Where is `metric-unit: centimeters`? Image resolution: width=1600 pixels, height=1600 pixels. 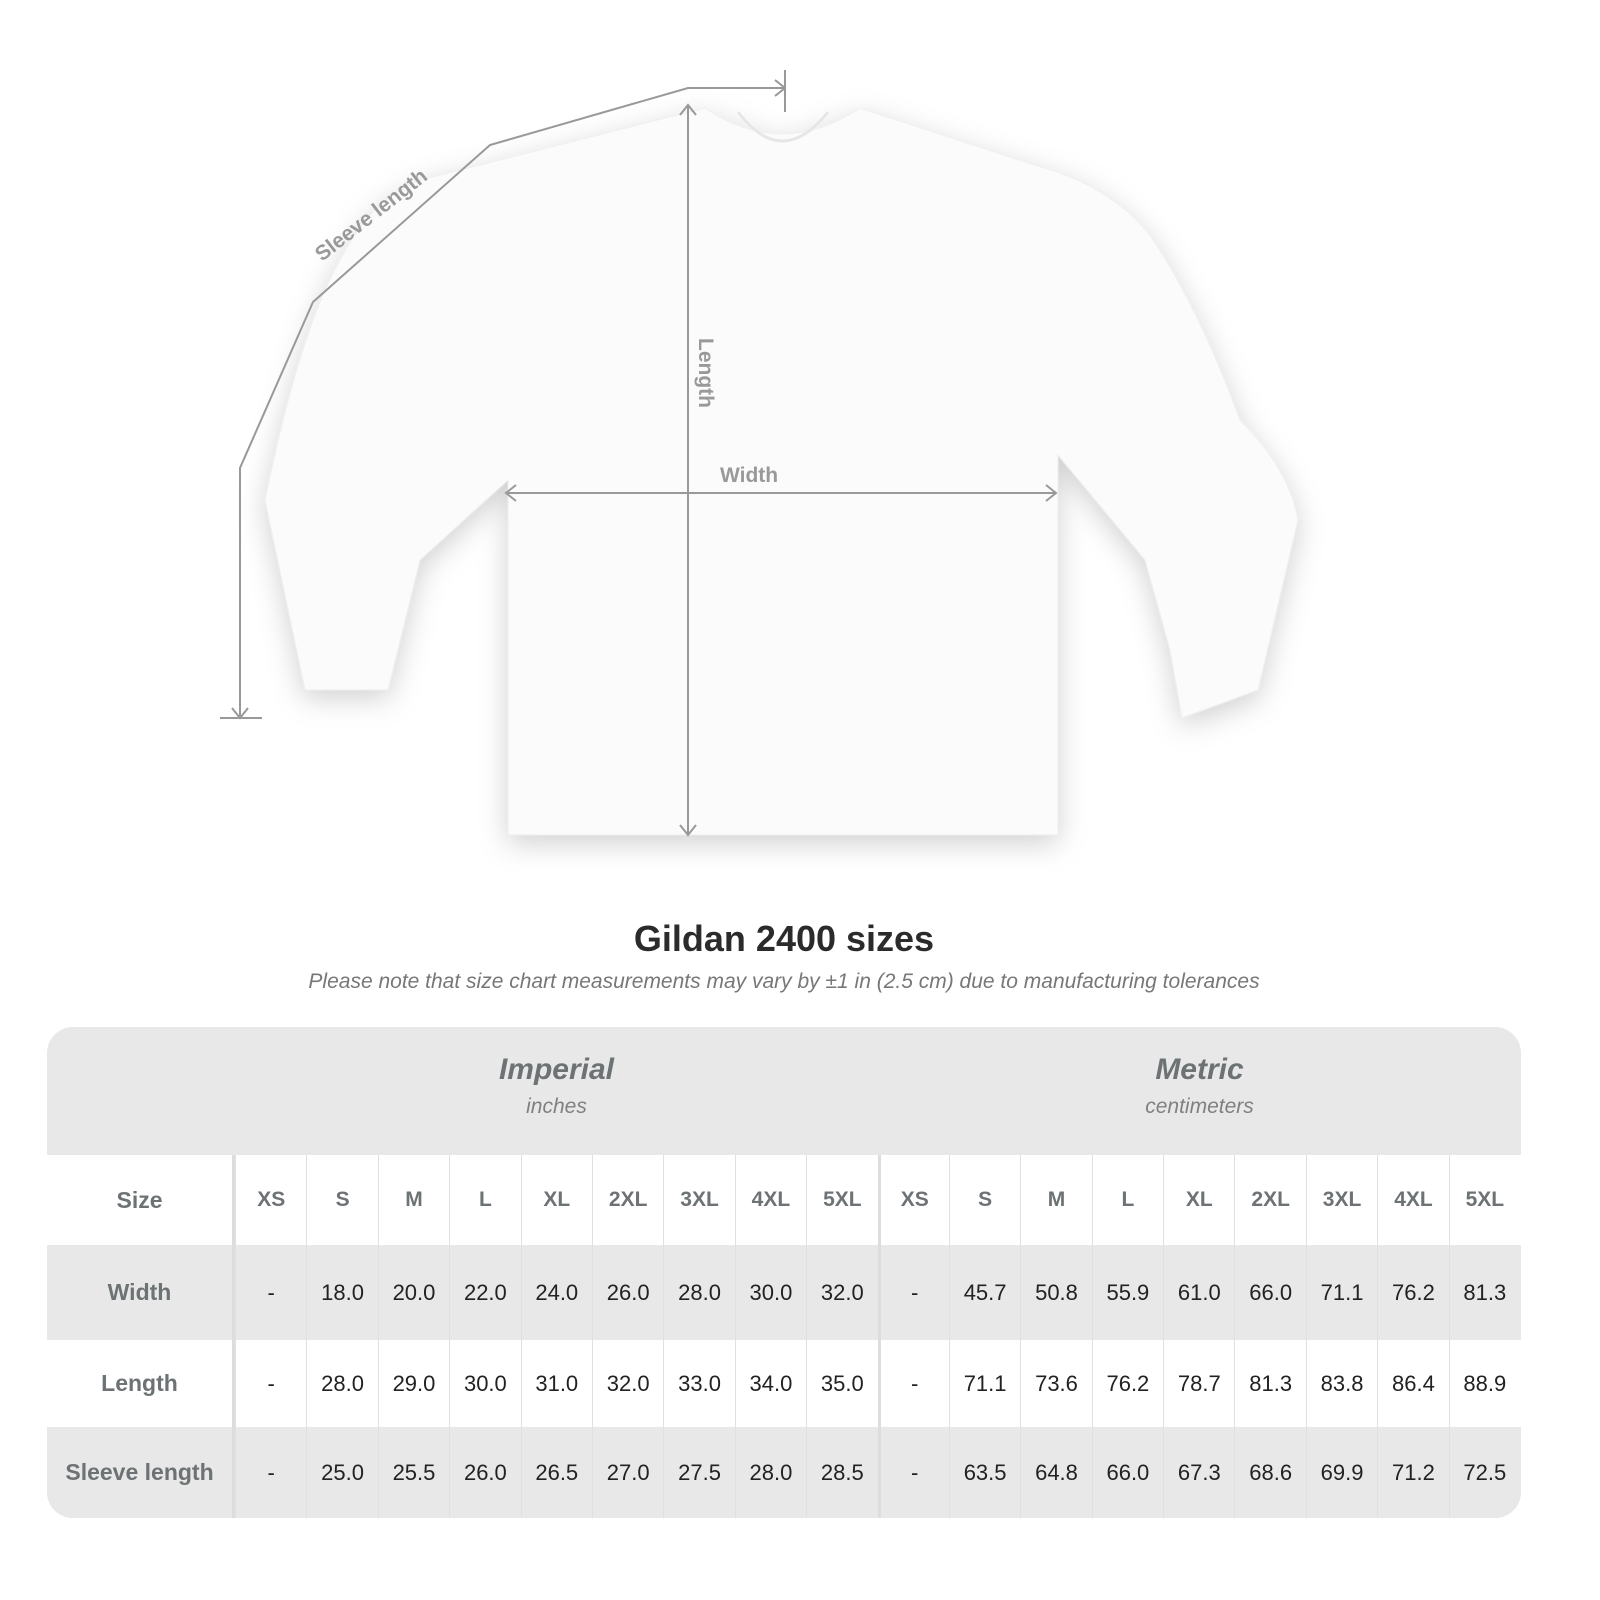
metric-unit: centimeters is located at coordinates (1199, 1106).